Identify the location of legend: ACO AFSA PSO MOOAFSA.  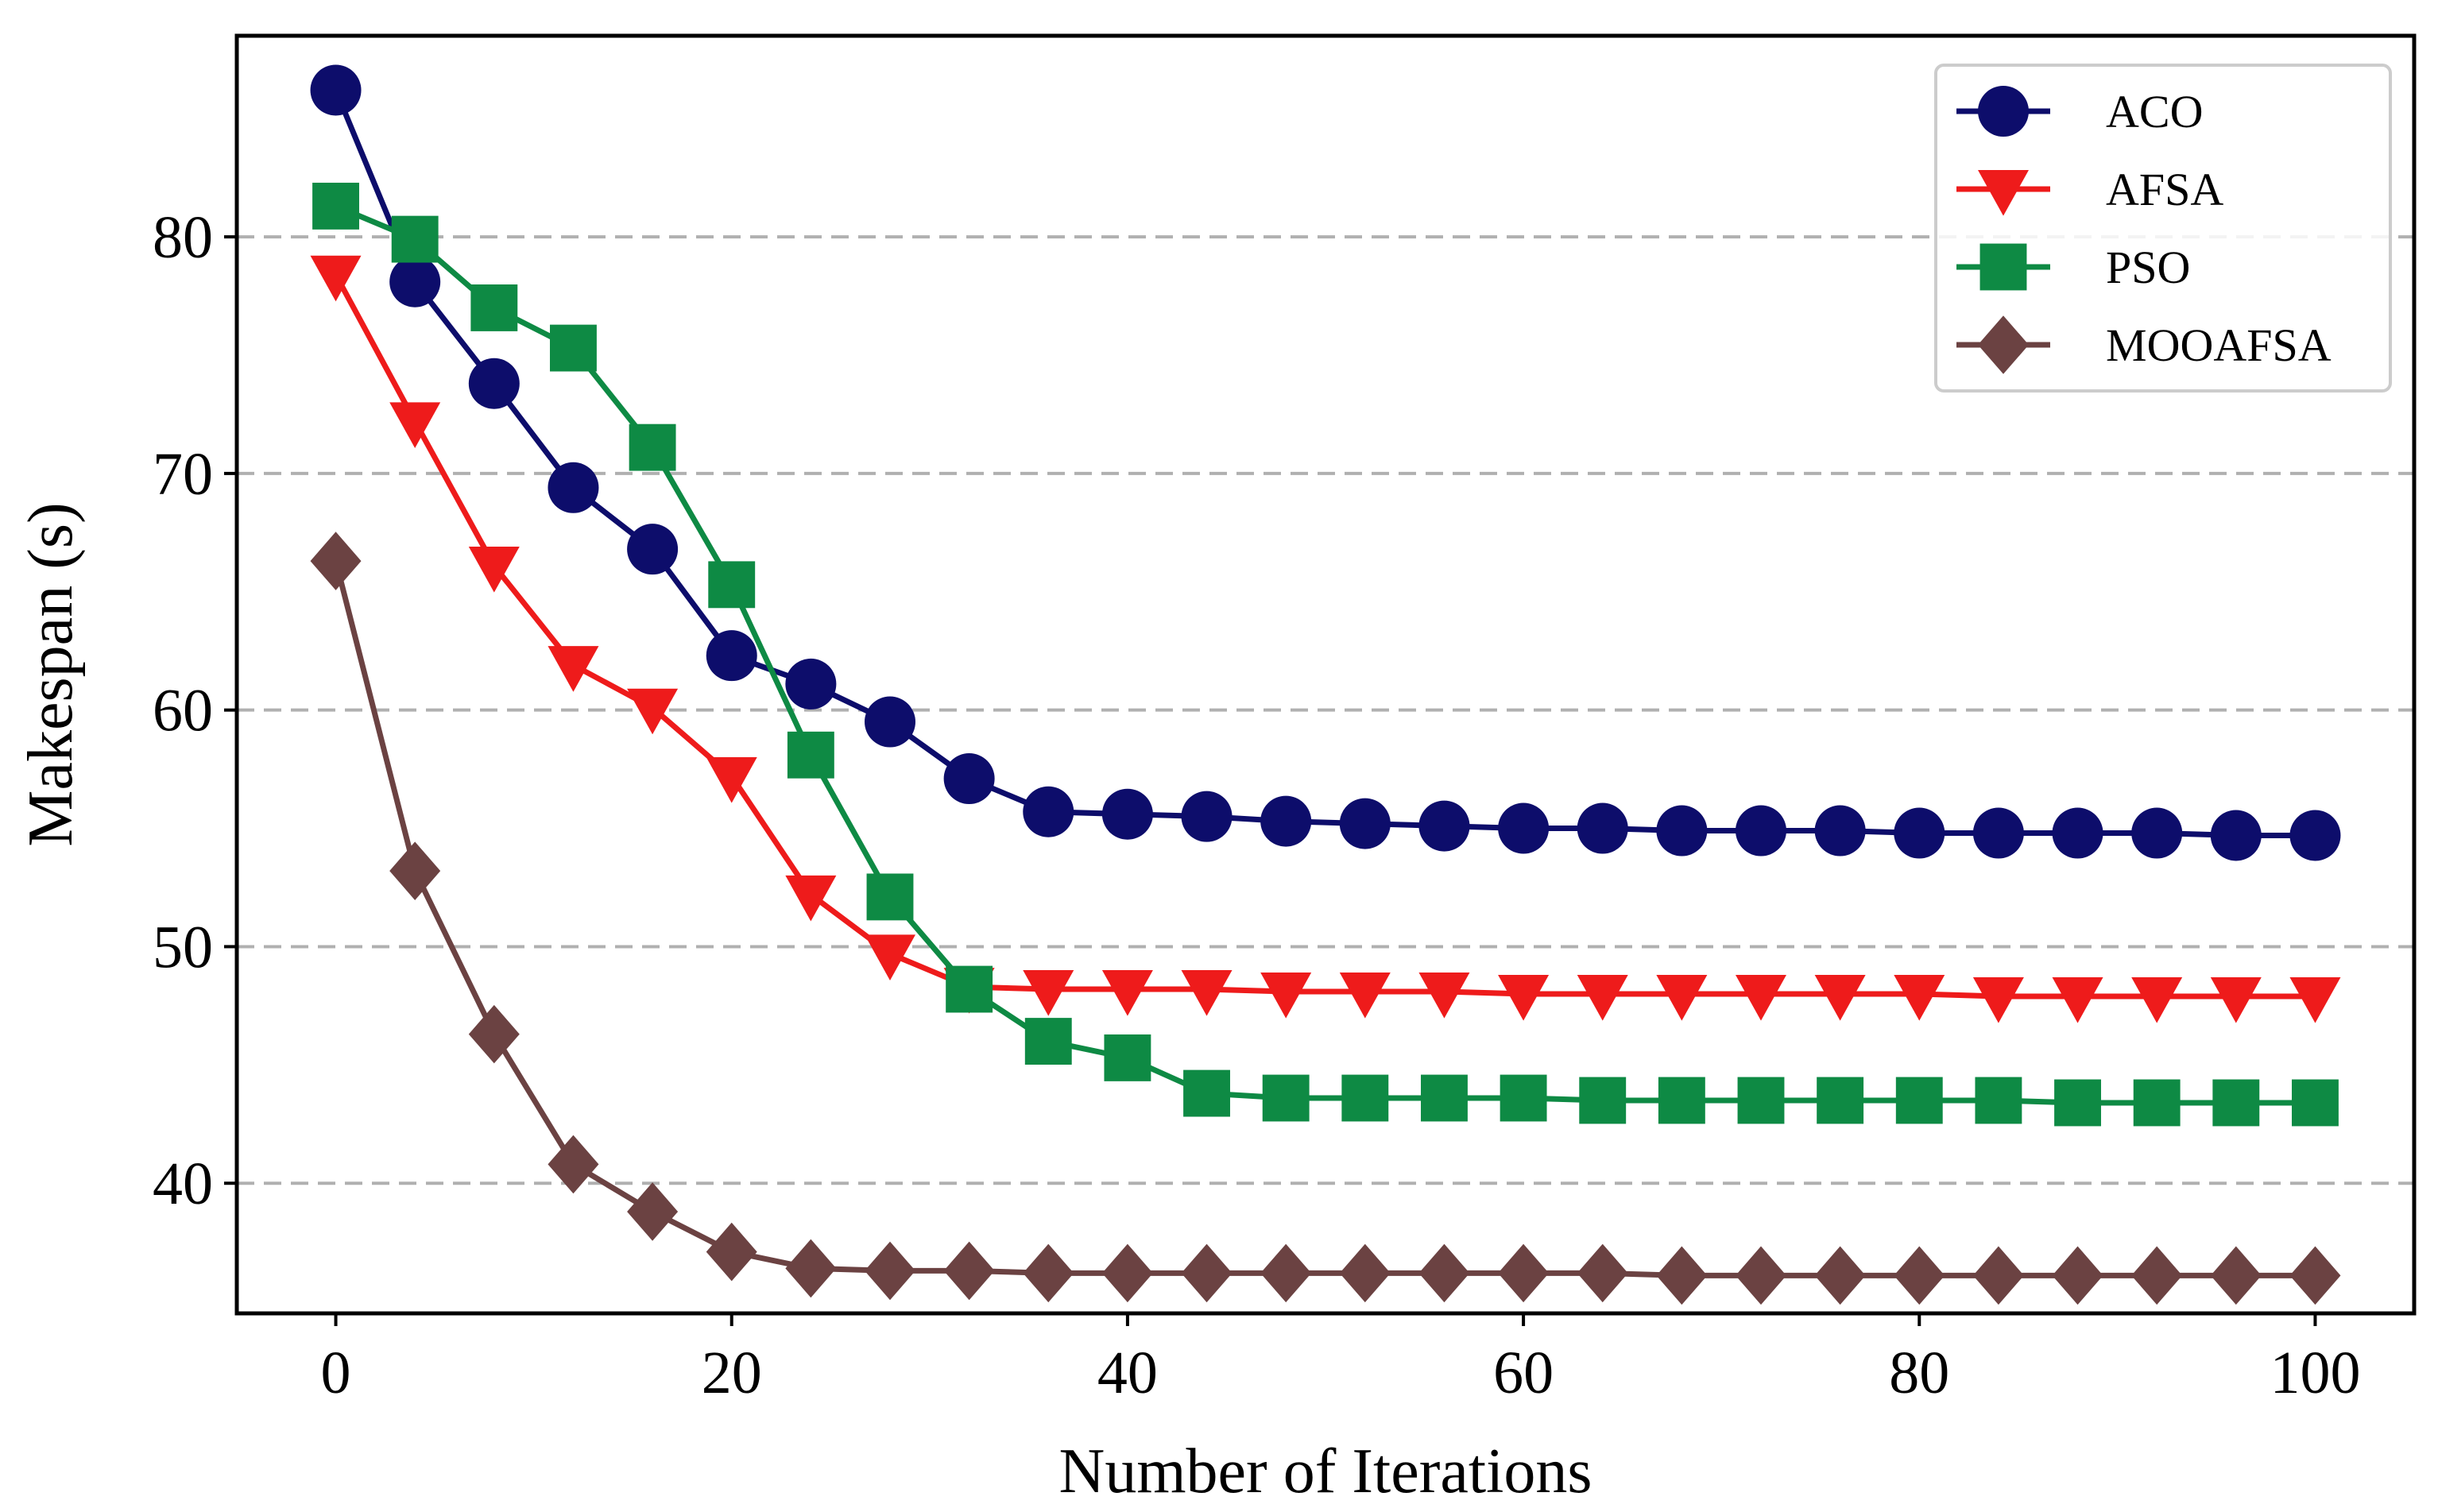
(2163, 228).